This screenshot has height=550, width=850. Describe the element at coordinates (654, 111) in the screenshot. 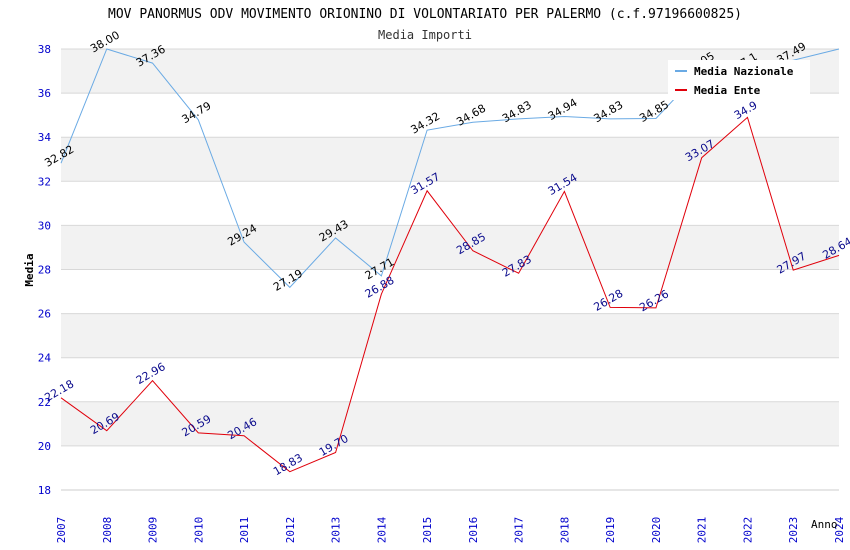

I see `data-label: 34.85` at that location.